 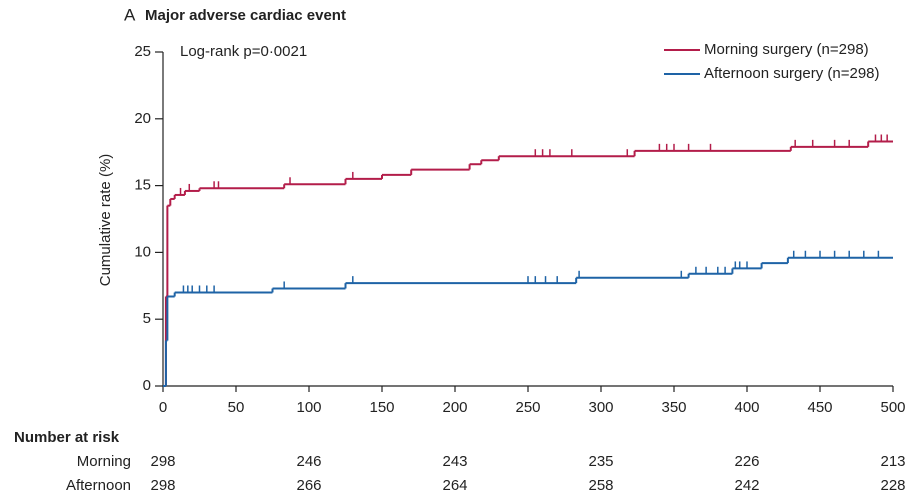 What do you see at coordinates (746, 407) in the screenshot?
I see `x-tick-label: 400` at bounding box center [746, 407].